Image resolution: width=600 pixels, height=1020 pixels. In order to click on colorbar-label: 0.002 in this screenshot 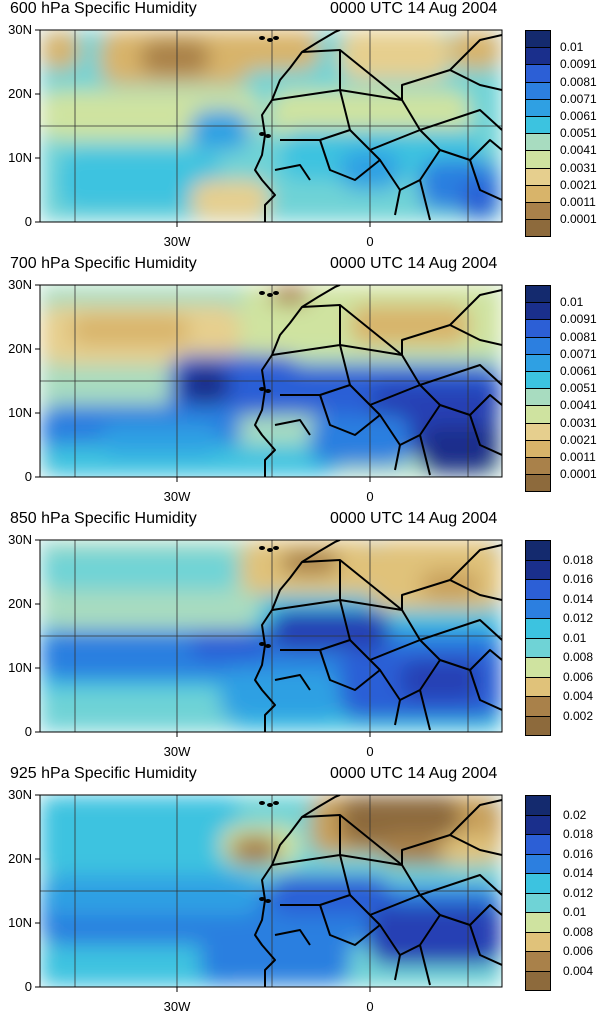, I will do `click(578, 715)`.